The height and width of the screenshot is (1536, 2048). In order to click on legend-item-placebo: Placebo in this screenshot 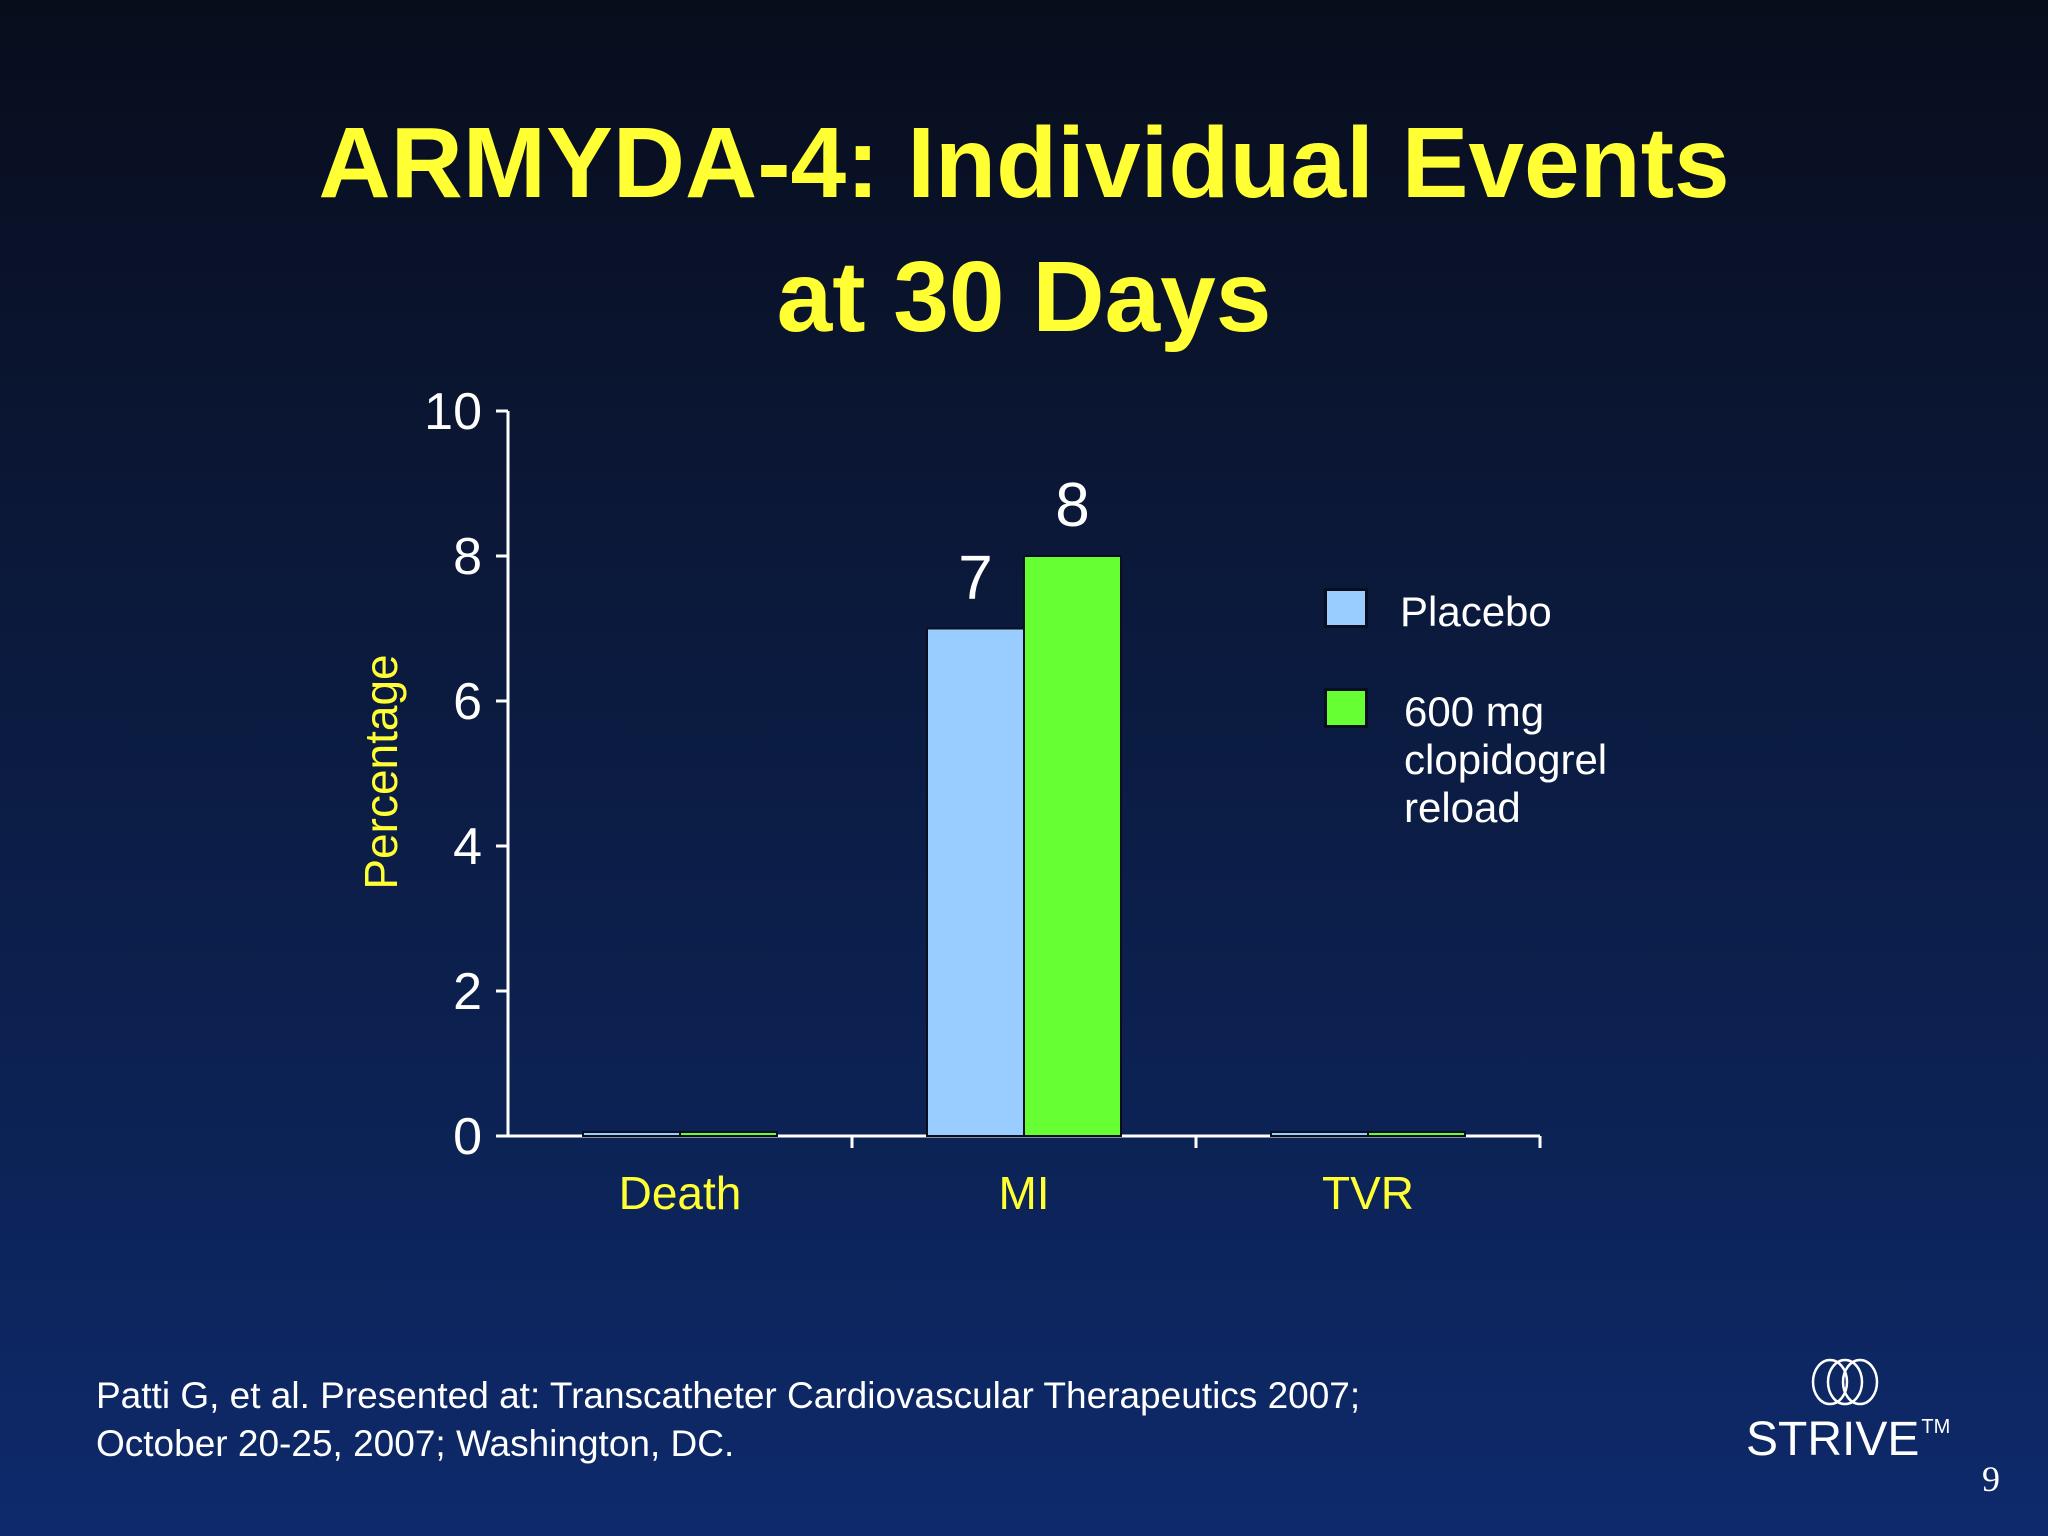, I will do `click(1438, 612)`.